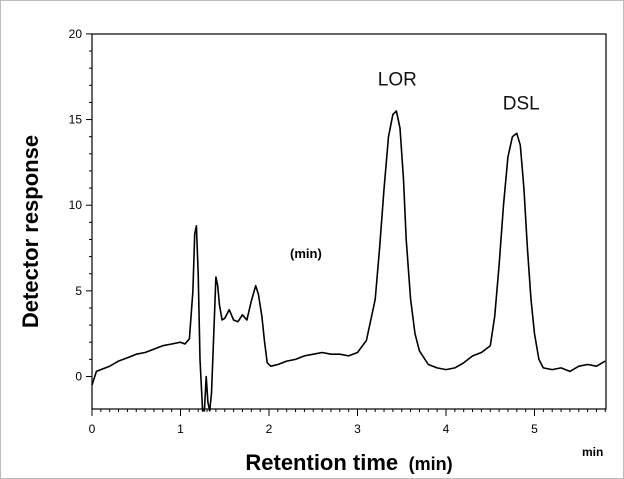 Image resolution: width=624 pixels, height=479 pixels. I want to click on x-axis-label-unit: (min), so click(431, 464).